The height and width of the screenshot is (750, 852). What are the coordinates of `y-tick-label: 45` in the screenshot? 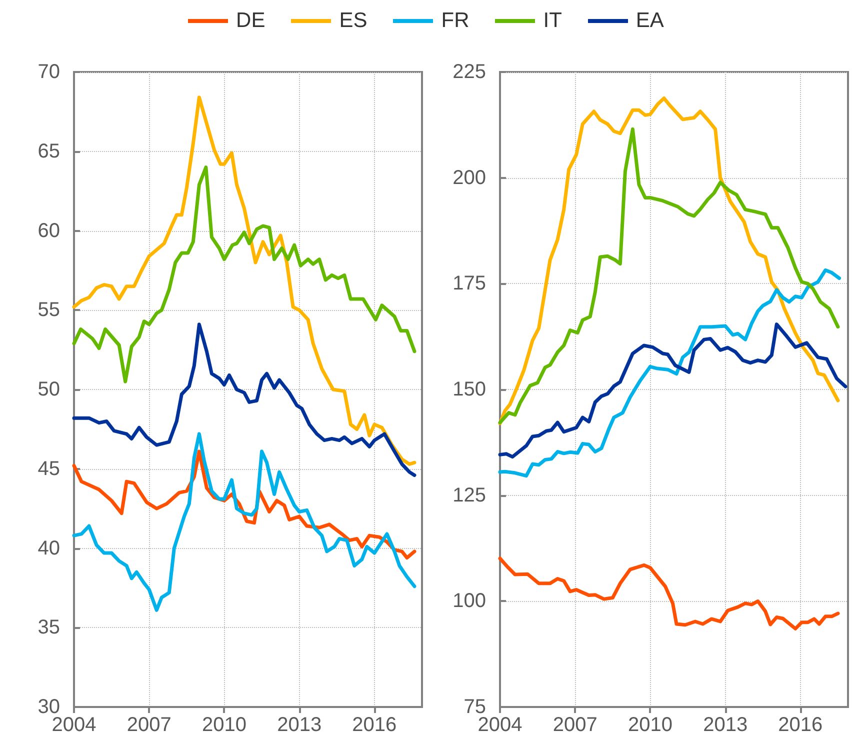 It's located at (49, 469).